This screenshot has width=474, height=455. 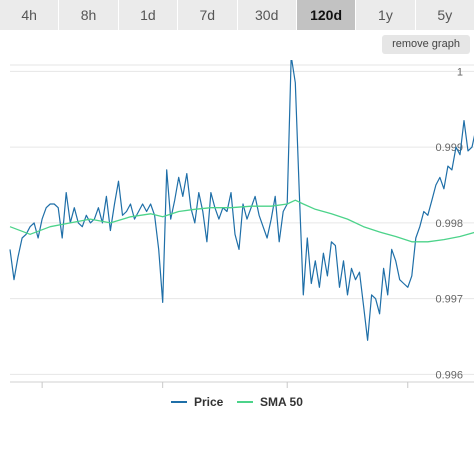 What do you see at coordinates (460, 72) in the screenshot?
I see `y-tick-label: 1` at bounding box center [460, 72].